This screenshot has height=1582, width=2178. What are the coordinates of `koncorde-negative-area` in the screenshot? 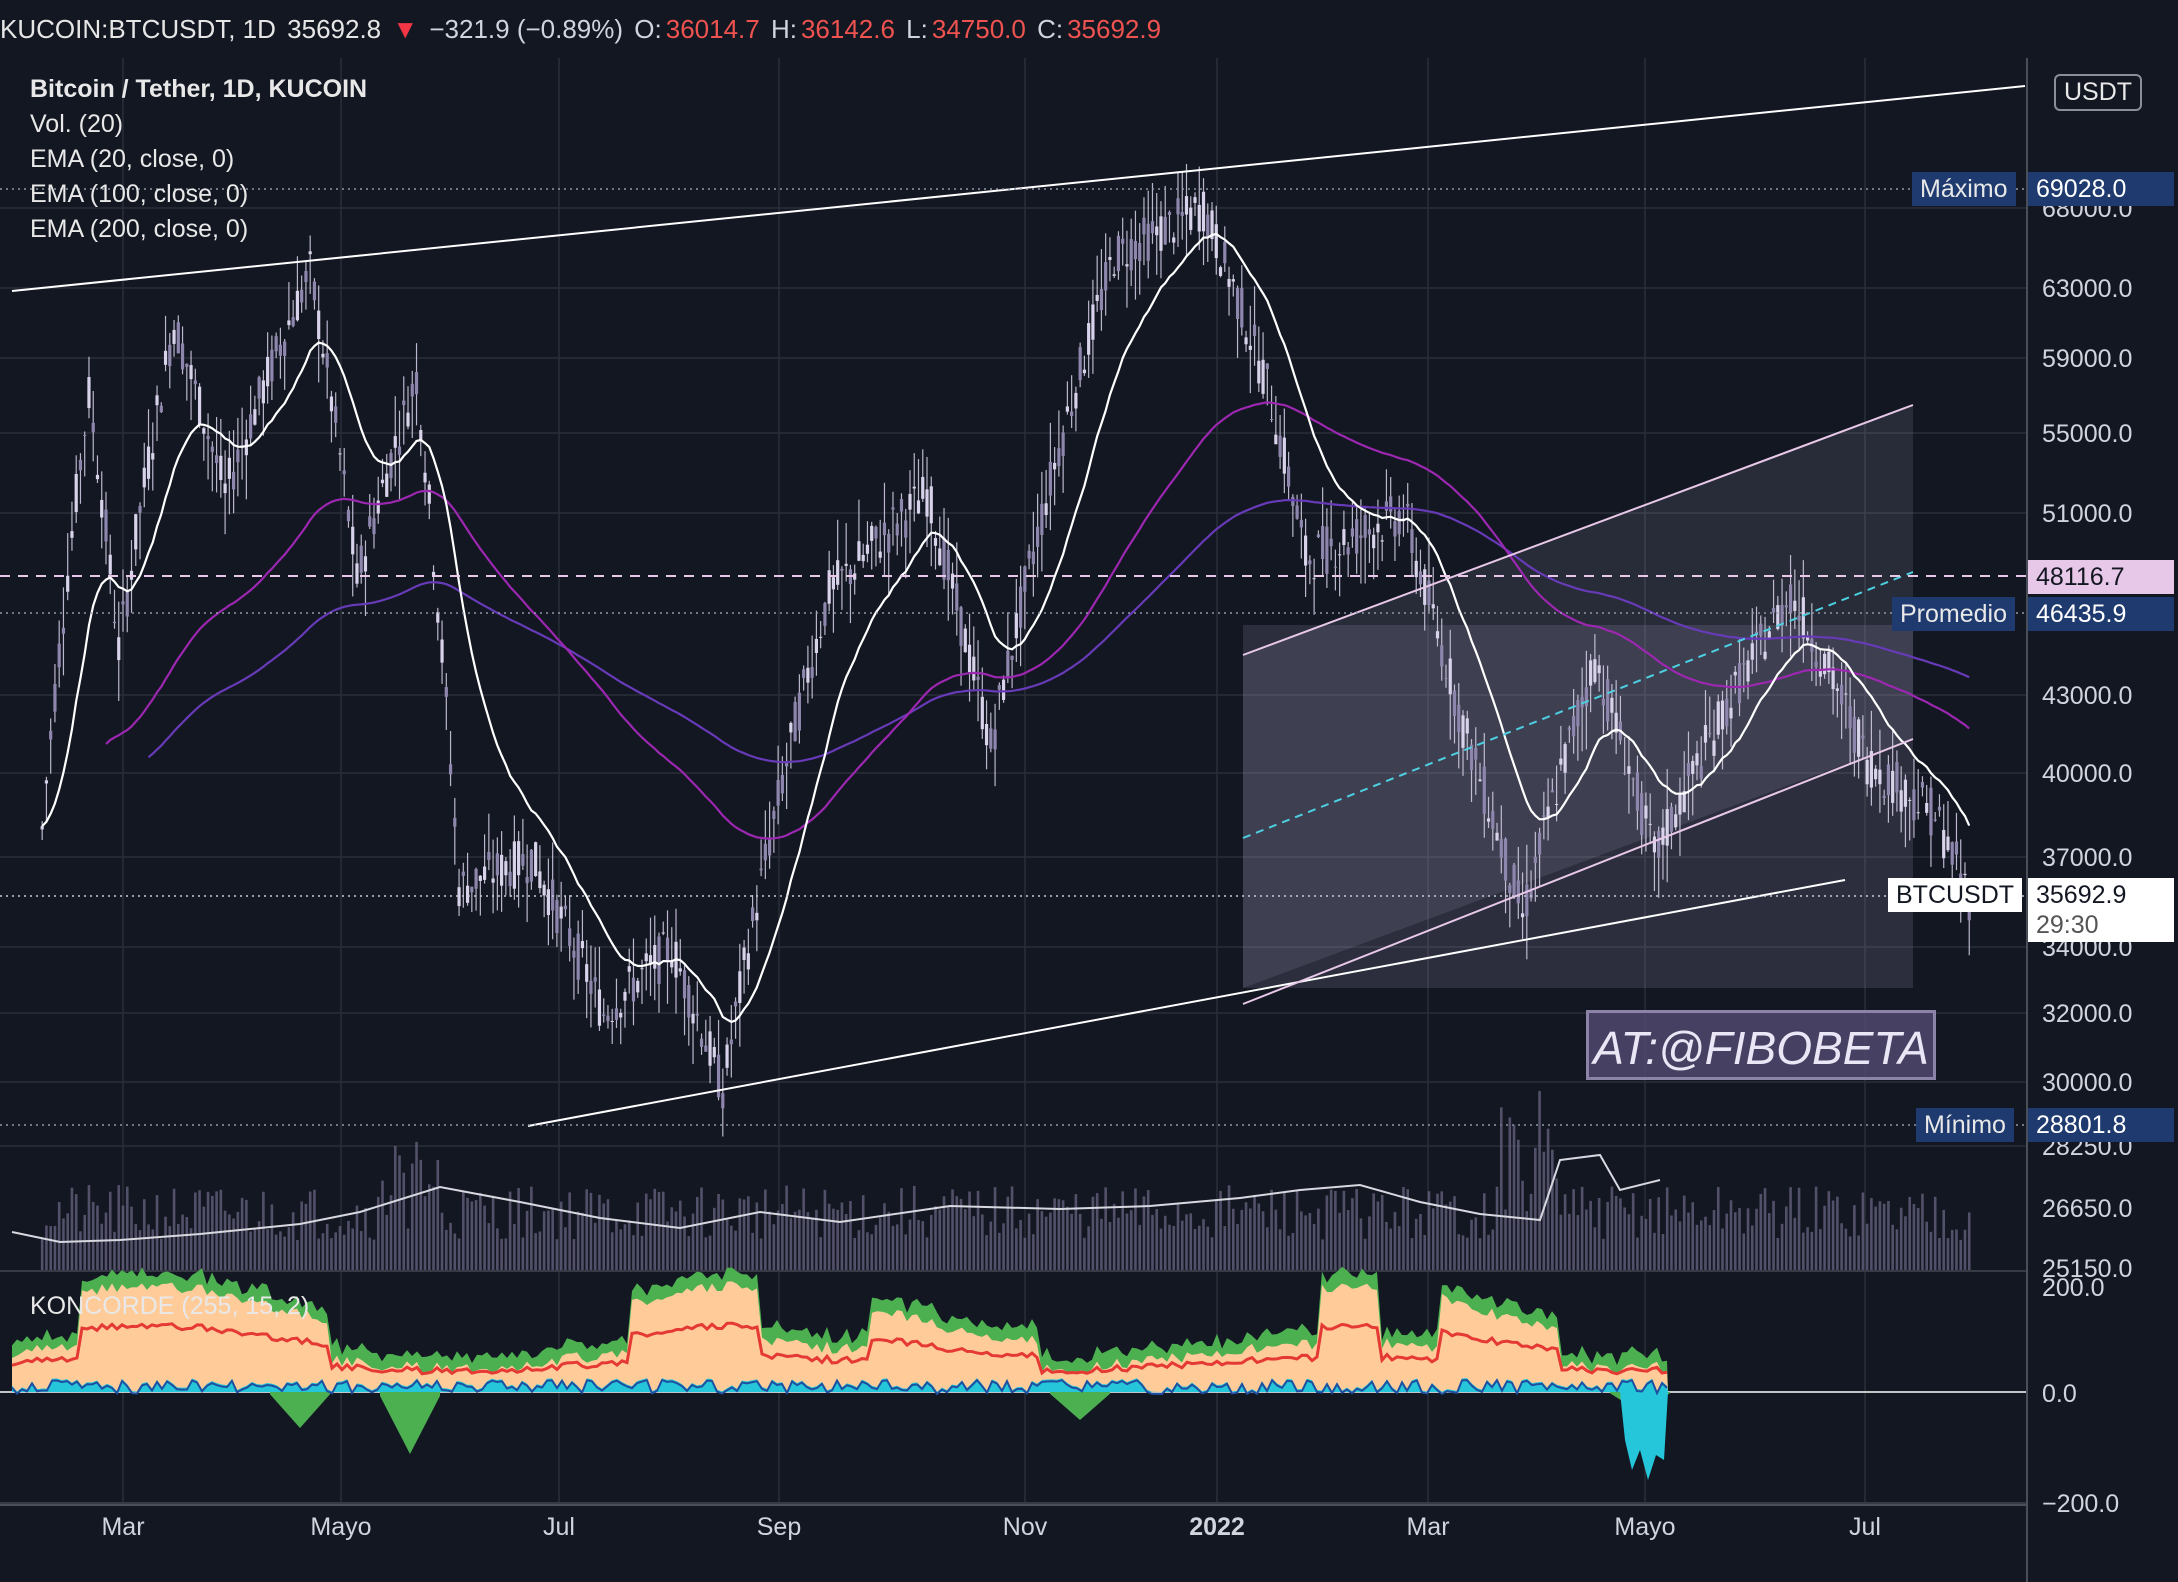 It's located at (1080, 1406).